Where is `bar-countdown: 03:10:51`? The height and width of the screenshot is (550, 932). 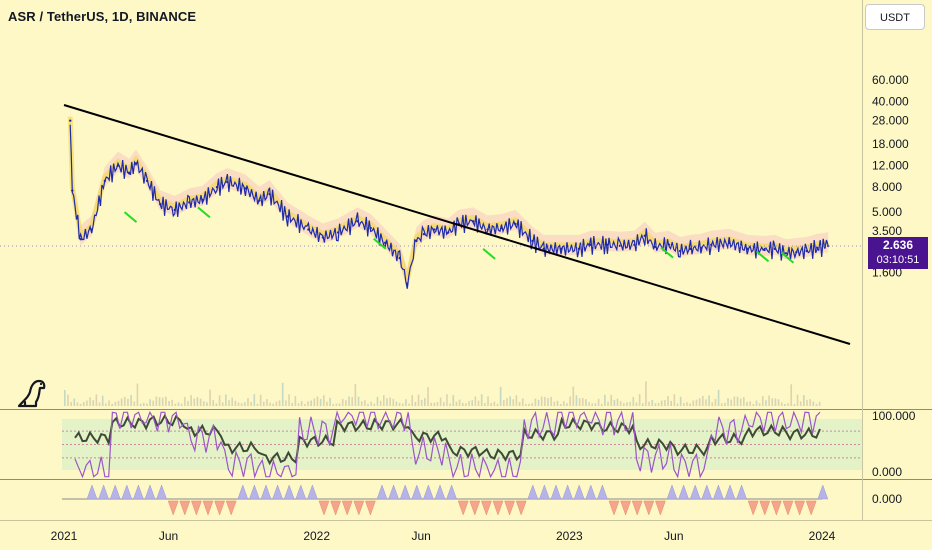
bar-countdown: 03:10:51 is located at coordinates (898, 260).